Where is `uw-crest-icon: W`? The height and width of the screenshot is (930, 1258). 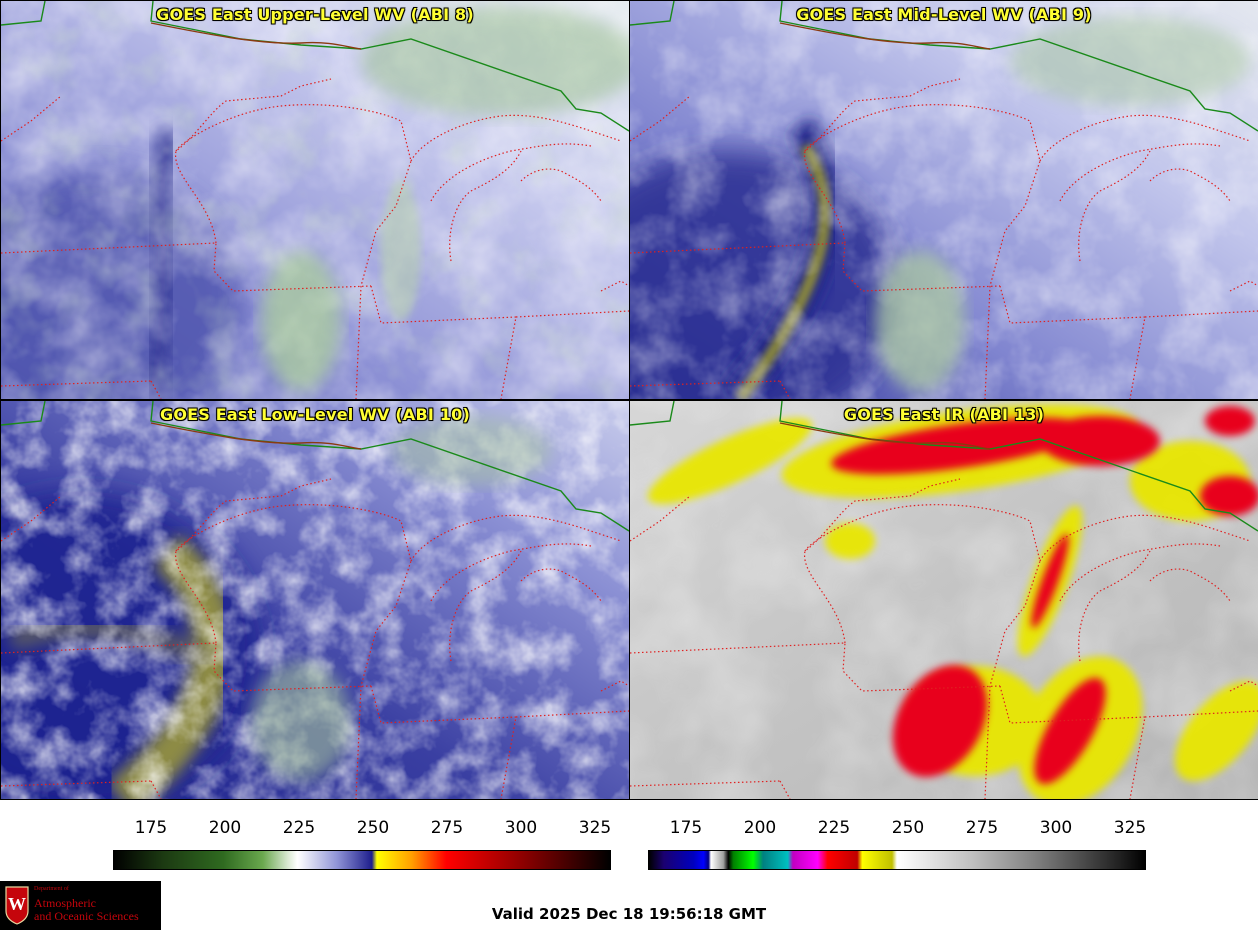 uw-crest-icon: W is located at coordinates (17, 905).